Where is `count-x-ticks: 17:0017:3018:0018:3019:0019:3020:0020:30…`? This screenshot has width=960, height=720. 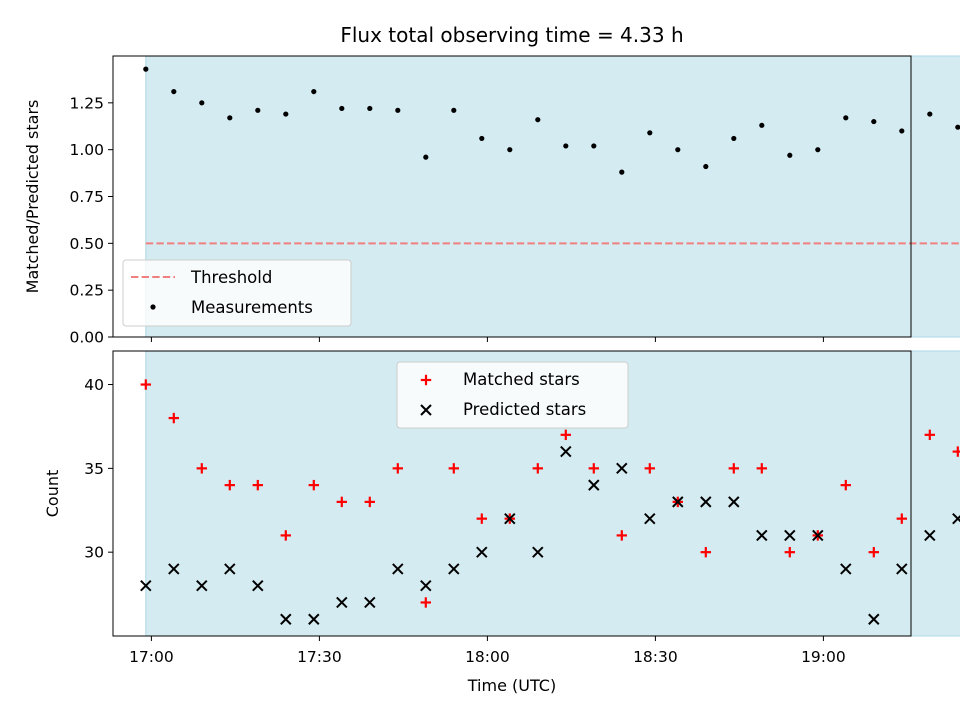 count-x-ticks: 17:0017:3018:0018:3019:0019:3020:0020:30… is located at coordinates (487, 651).